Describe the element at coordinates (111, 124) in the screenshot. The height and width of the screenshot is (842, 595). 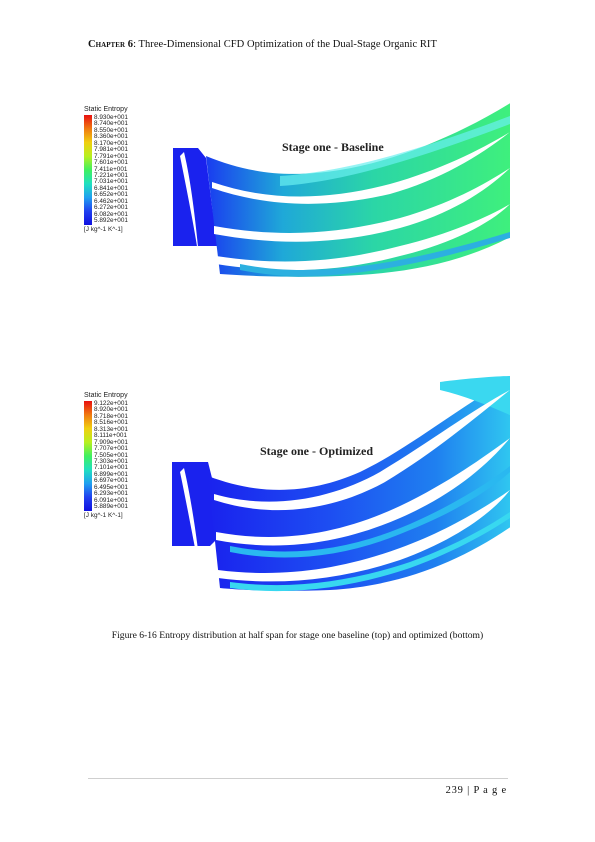
I see `legend-tick: 8.740e+001` at that location.